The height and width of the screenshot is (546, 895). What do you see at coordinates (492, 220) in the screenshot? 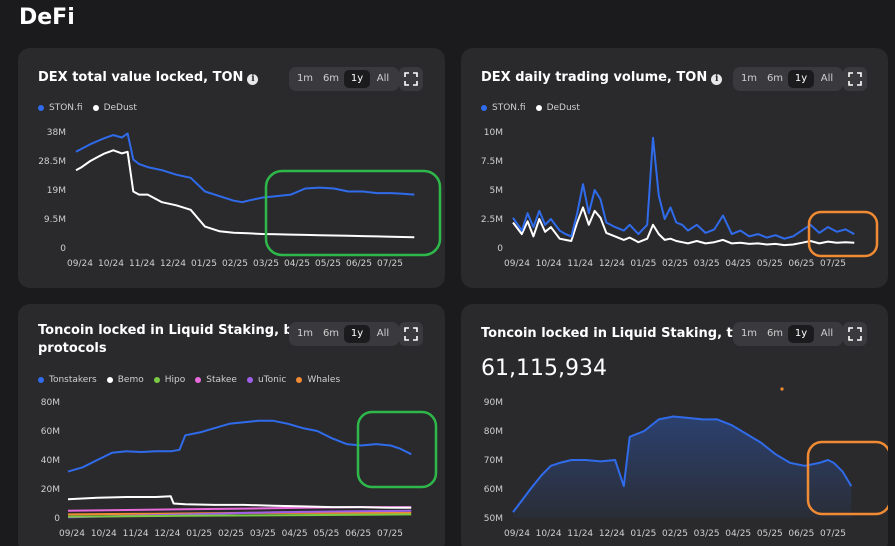
I see `y-tick-label: 2.5M` at bounding box center [492, 220].